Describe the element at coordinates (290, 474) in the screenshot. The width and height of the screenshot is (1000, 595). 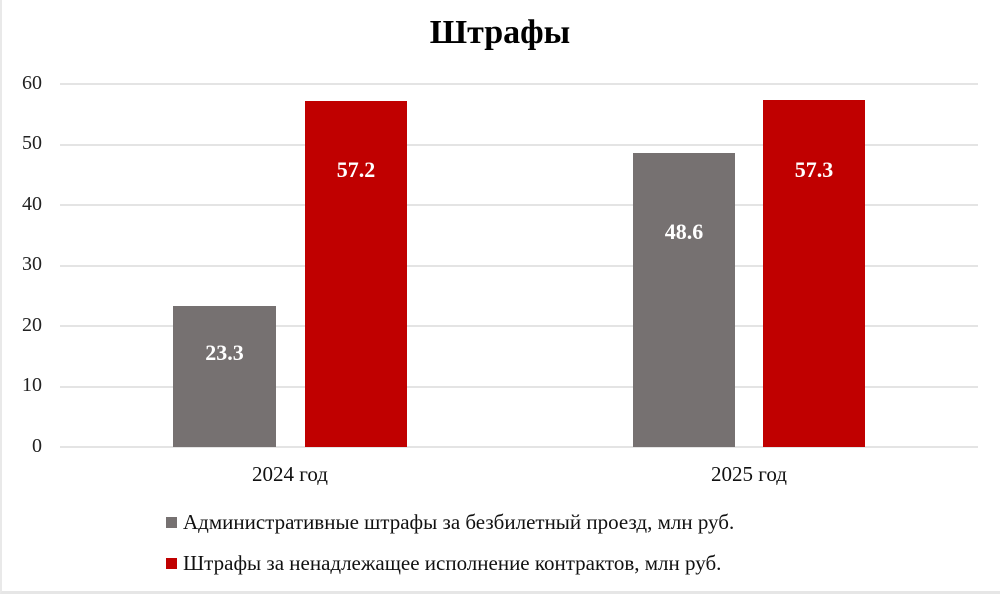
I see `x-category-2024: 2024 год` at that location.